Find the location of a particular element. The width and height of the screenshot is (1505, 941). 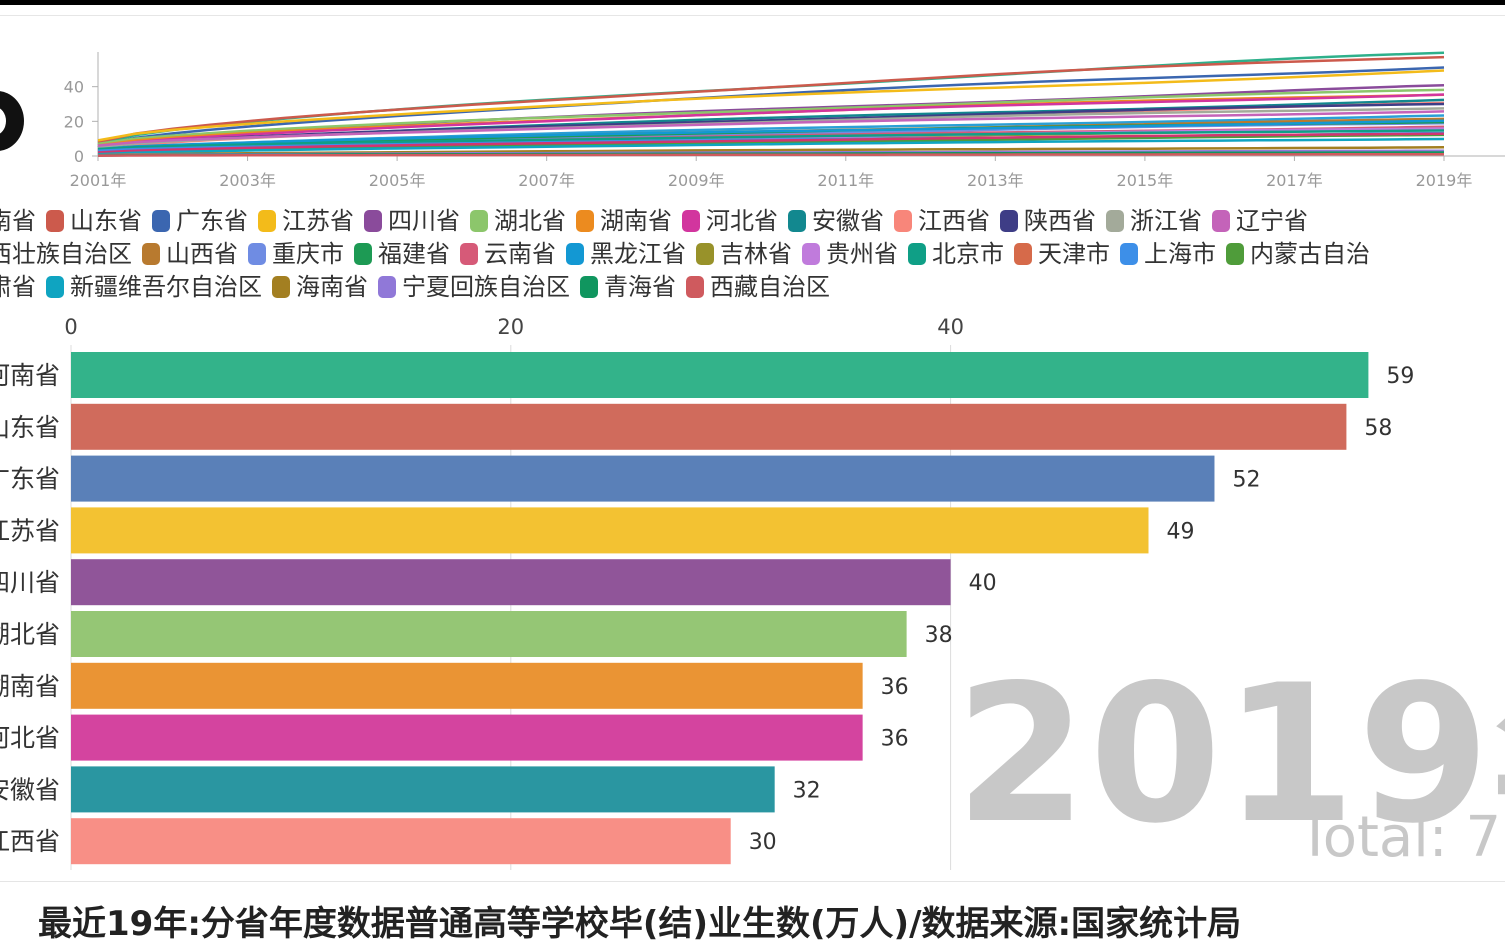

bar-category-label: 湖北省 is located at coordinates (30, 634).